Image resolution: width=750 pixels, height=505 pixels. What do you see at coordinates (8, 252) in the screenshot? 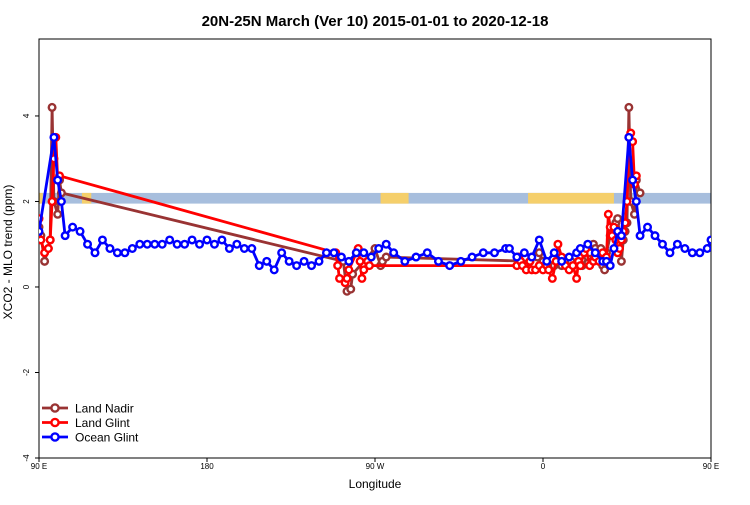
I see `y-axis-label: XCO2 - MLO trend (ppm)` at bounding box center [8, 252].